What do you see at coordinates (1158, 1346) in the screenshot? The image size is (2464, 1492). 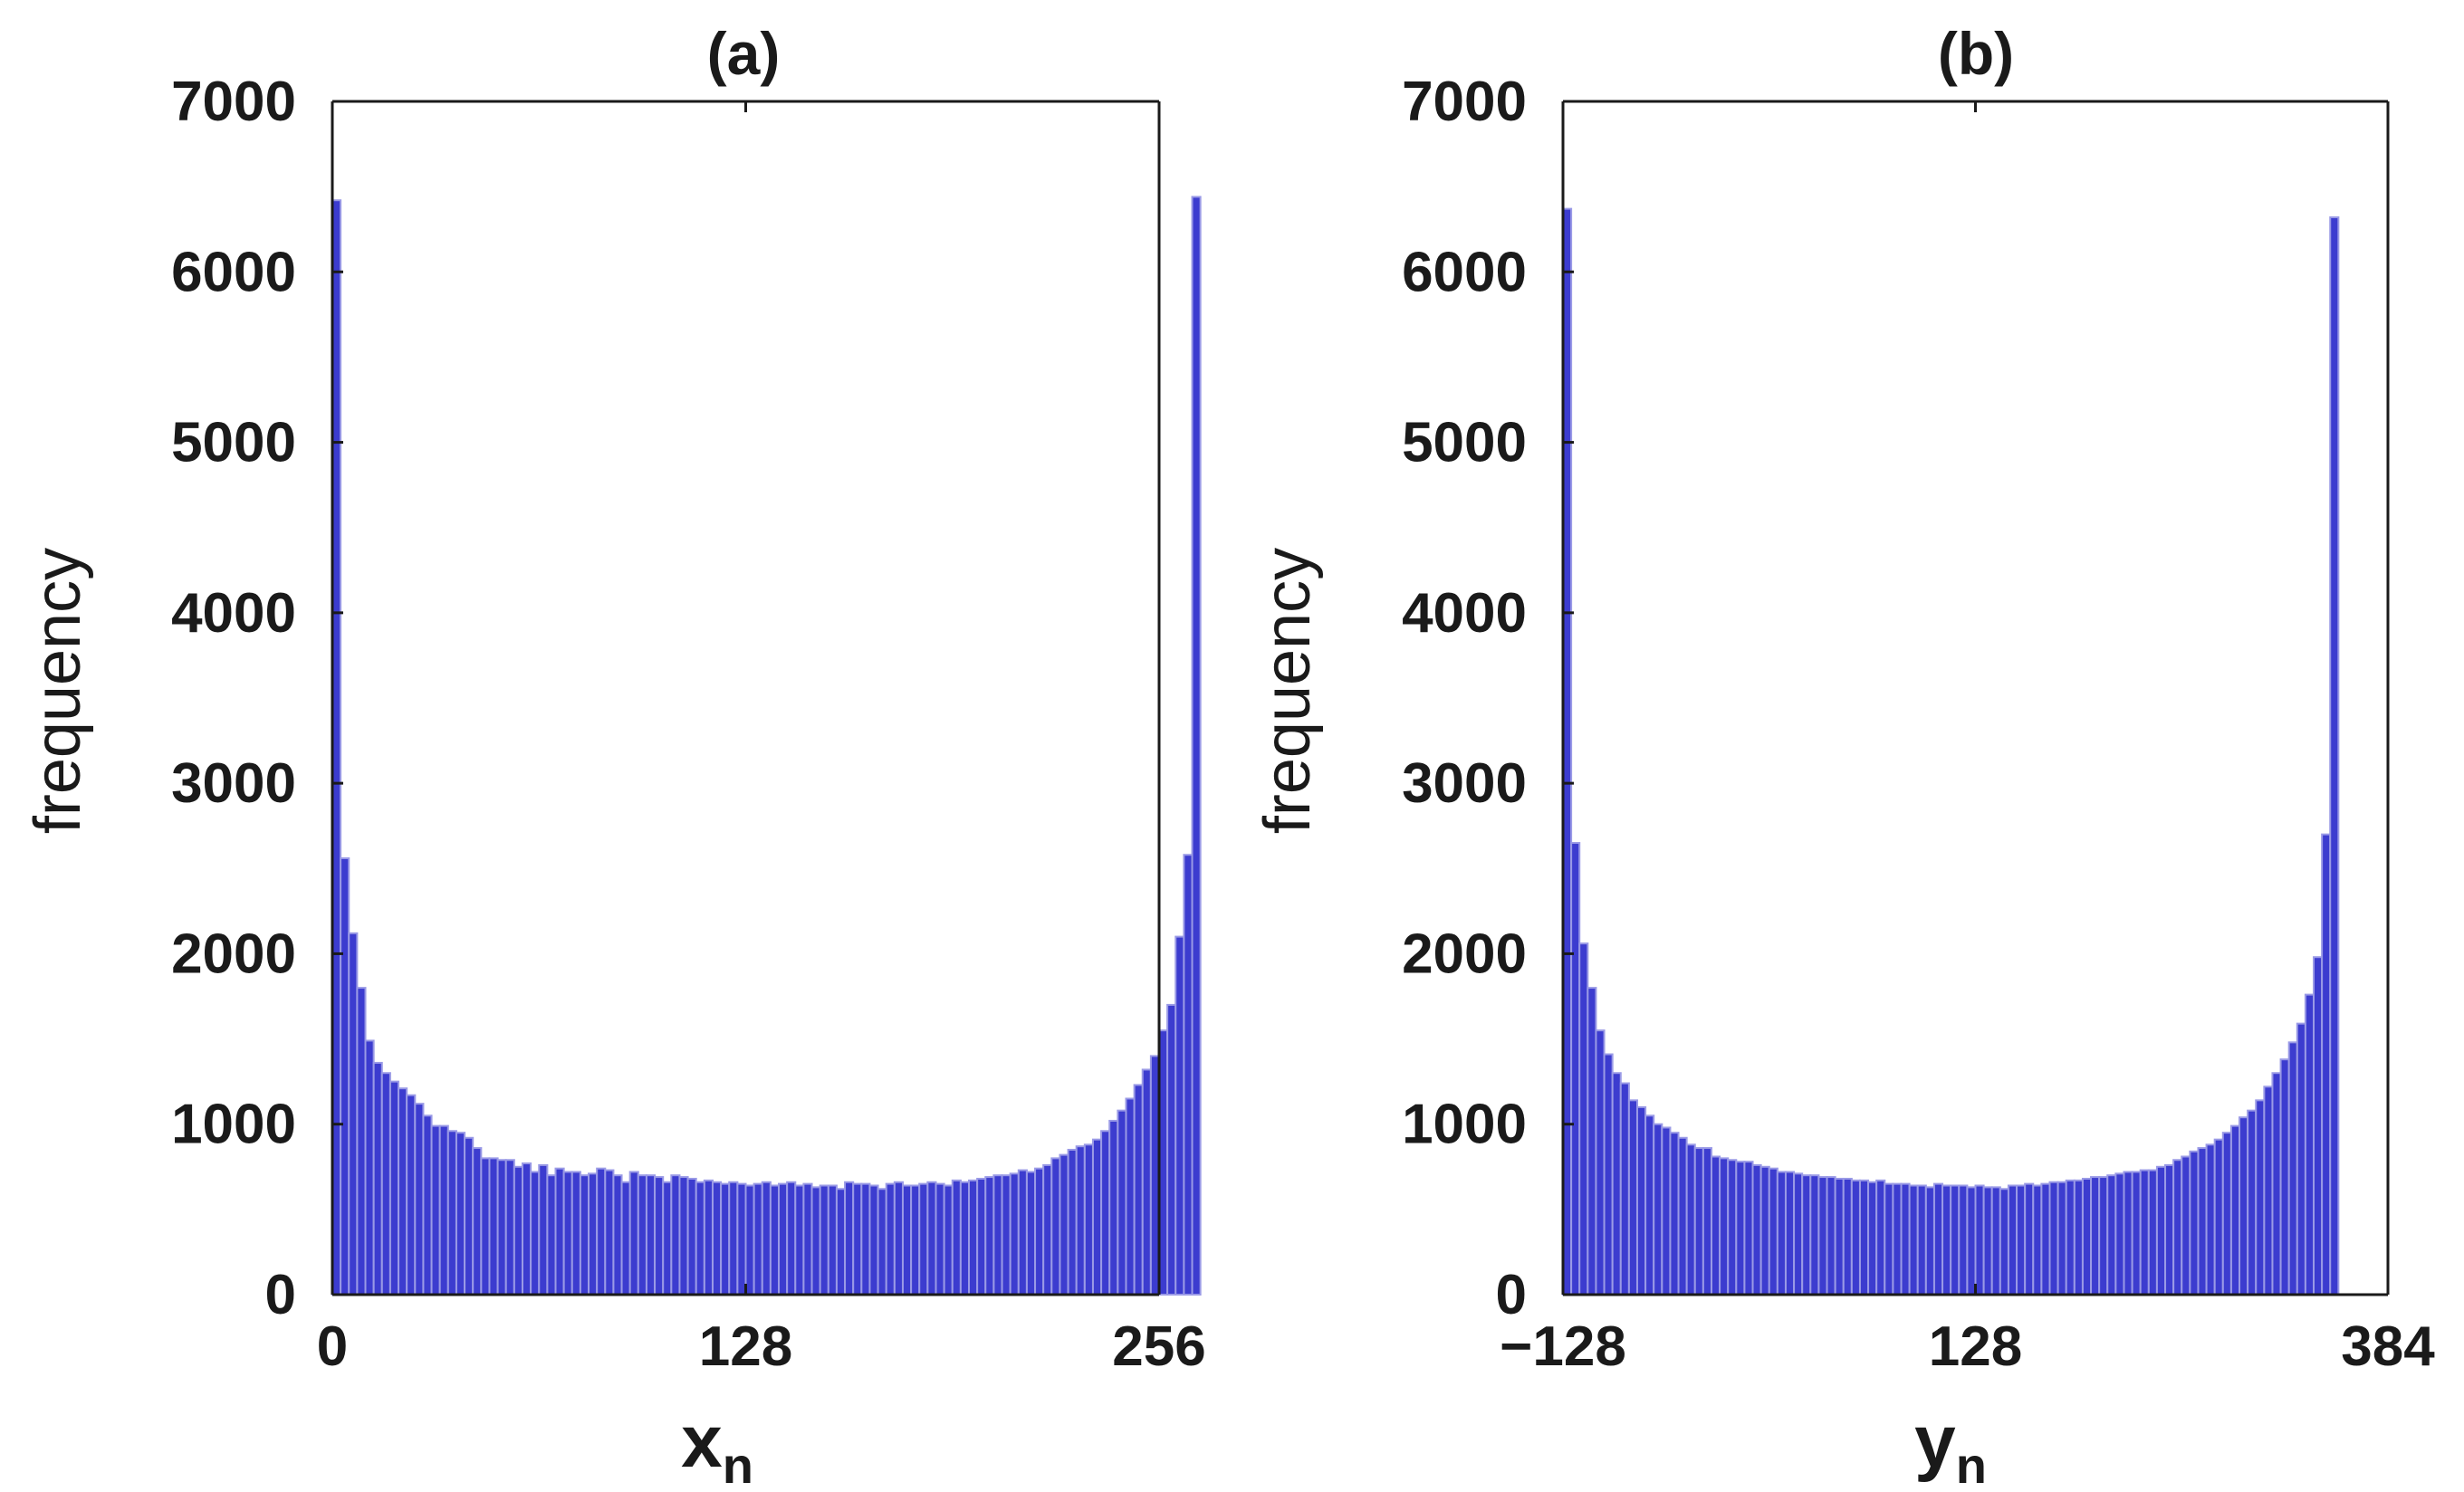 I see `x-tick-label: 256` at bounding box center [1158, 1346].